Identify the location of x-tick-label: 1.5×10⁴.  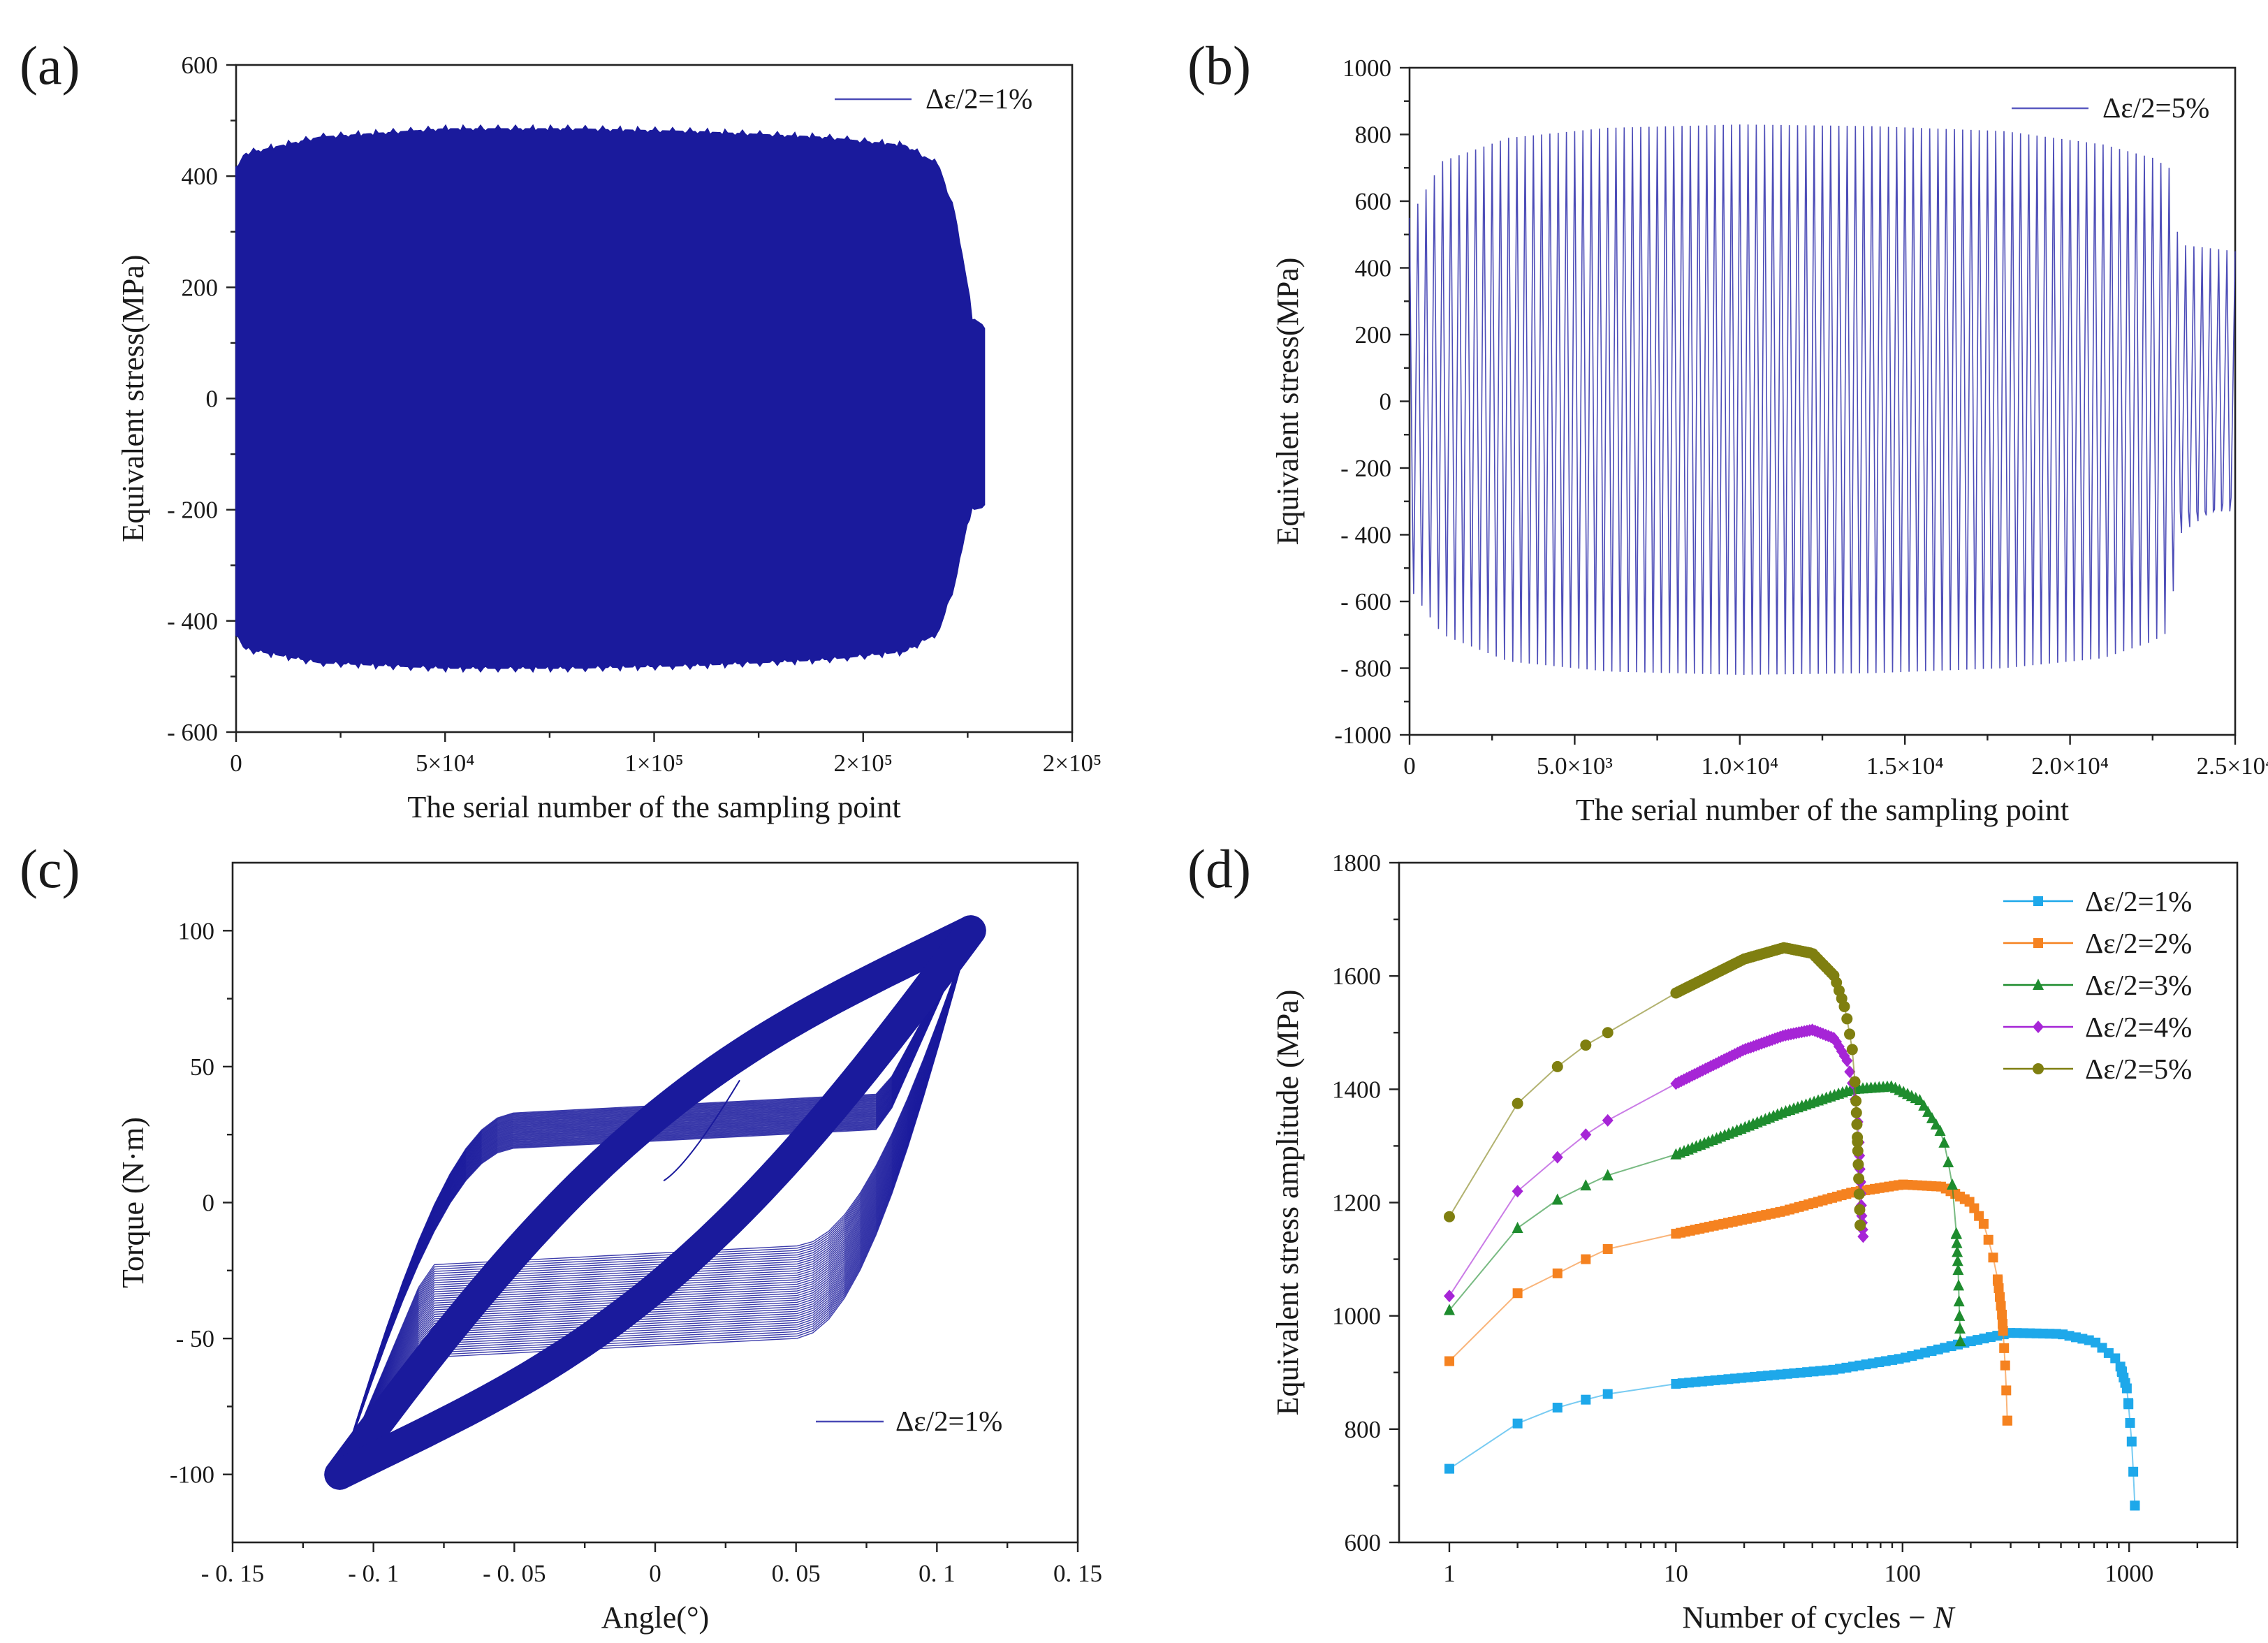
(1905, 766).